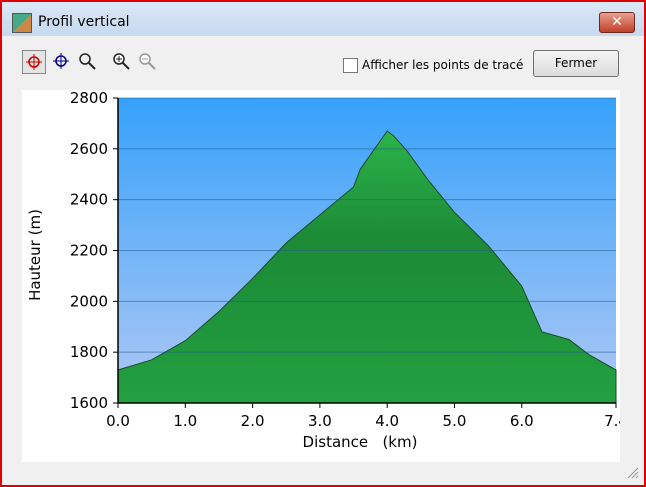 Image resolution: width=646 pixels, height=487 pixels. I want to click on checkbox, so click(350, 65).